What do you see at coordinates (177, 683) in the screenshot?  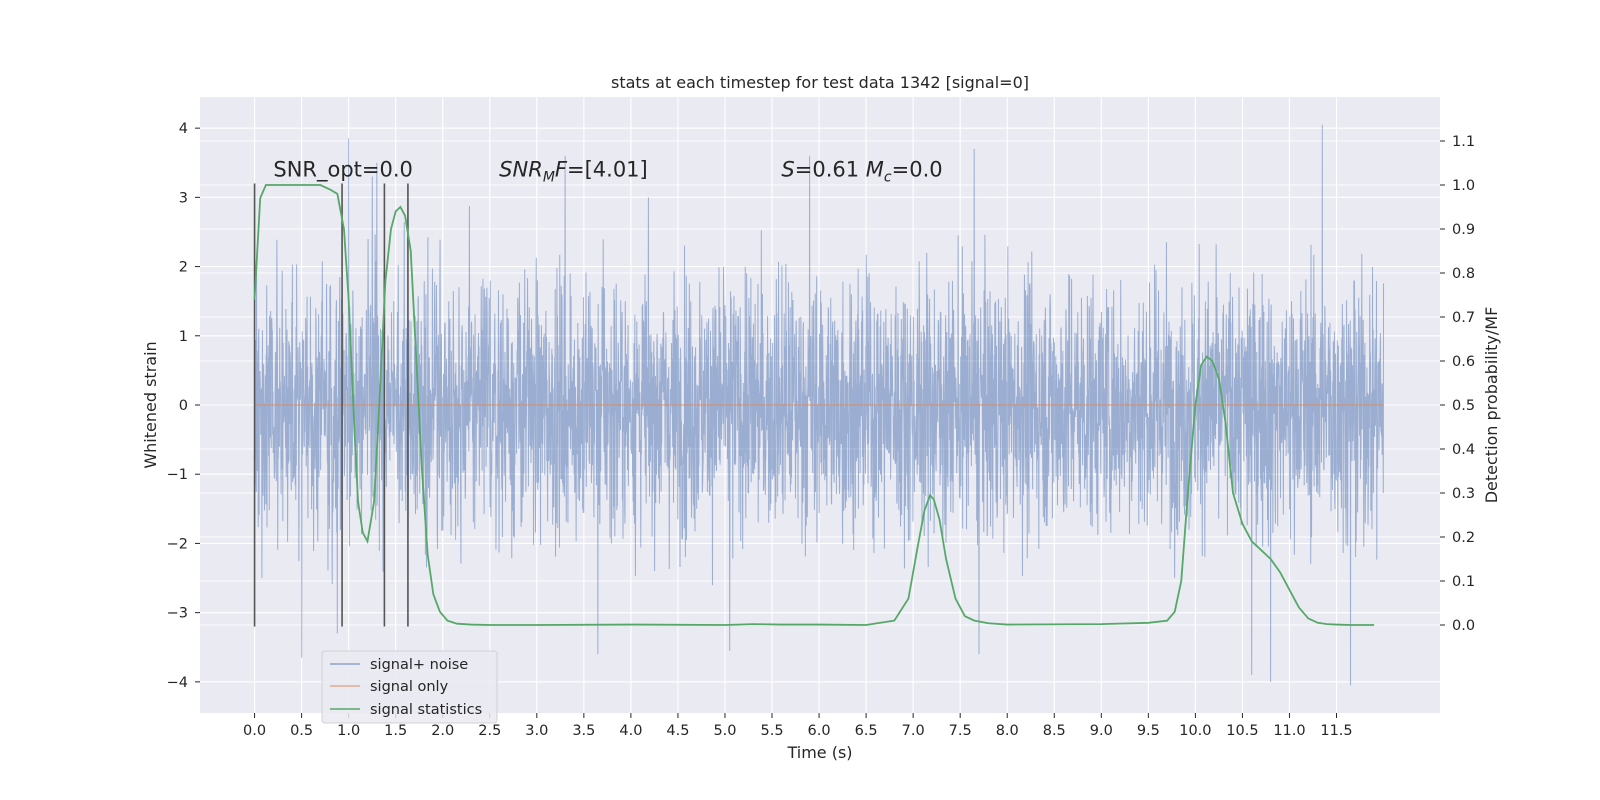 I see `y-tick-label: −4` at bounding box center [177, 683].